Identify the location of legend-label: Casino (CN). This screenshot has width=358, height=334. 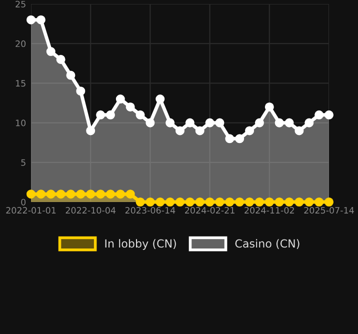
(267, 244).